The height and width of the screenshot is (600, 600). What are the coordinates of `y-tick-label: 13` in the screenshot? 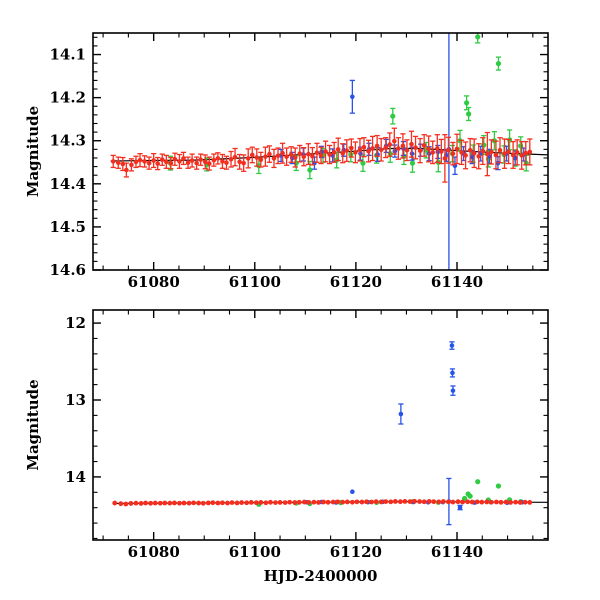 It's located at (75, 400).